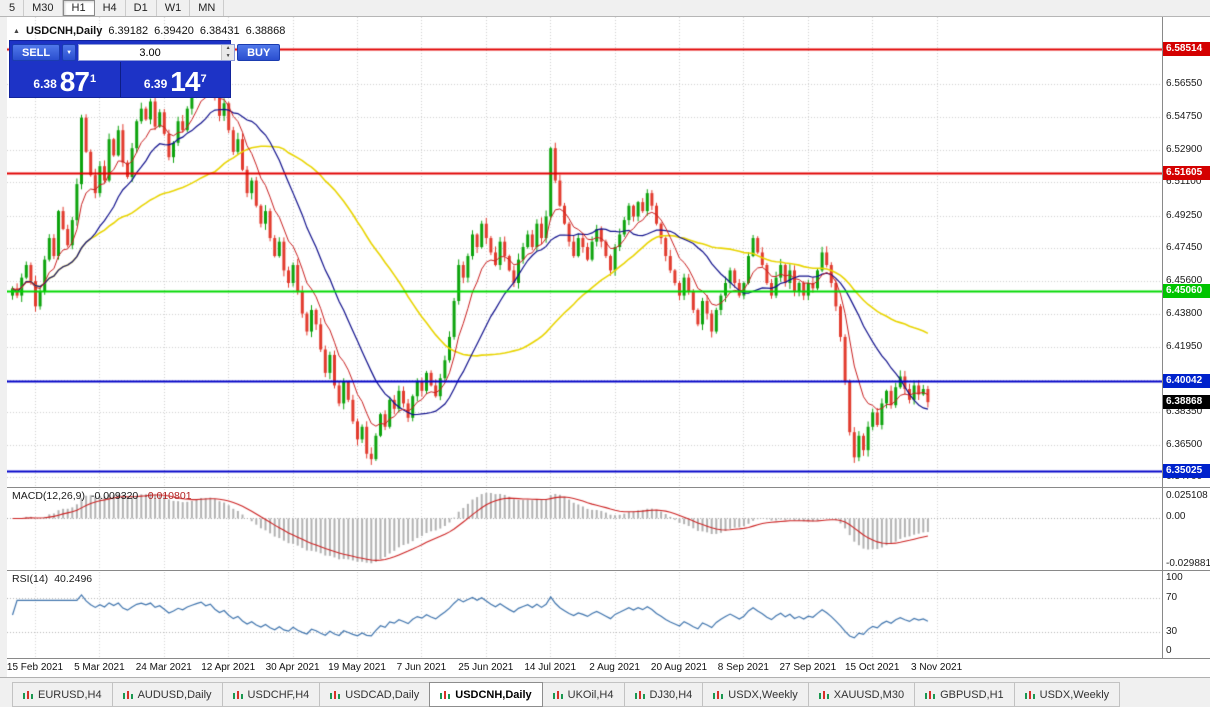 The height and width of the screenshot is (707, 1210). Describe the element at coordinates (493, 694) in the screenshot. I see `chart-tab-label: USDCNH,Daily` at that location.